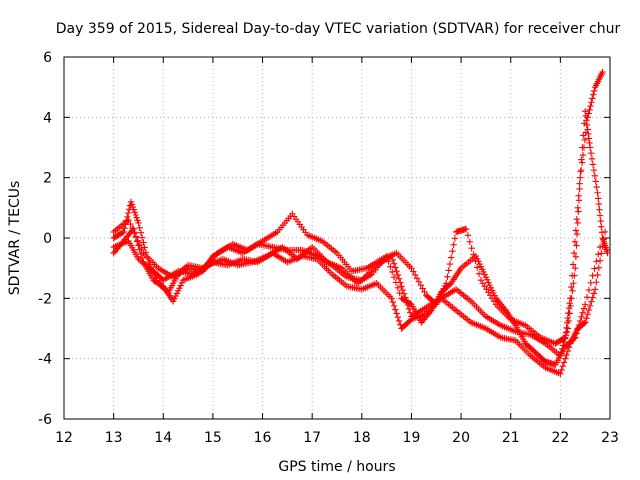 The image size is (640, 480). I want to click on x-tick-label: 21, so click(511, 438).